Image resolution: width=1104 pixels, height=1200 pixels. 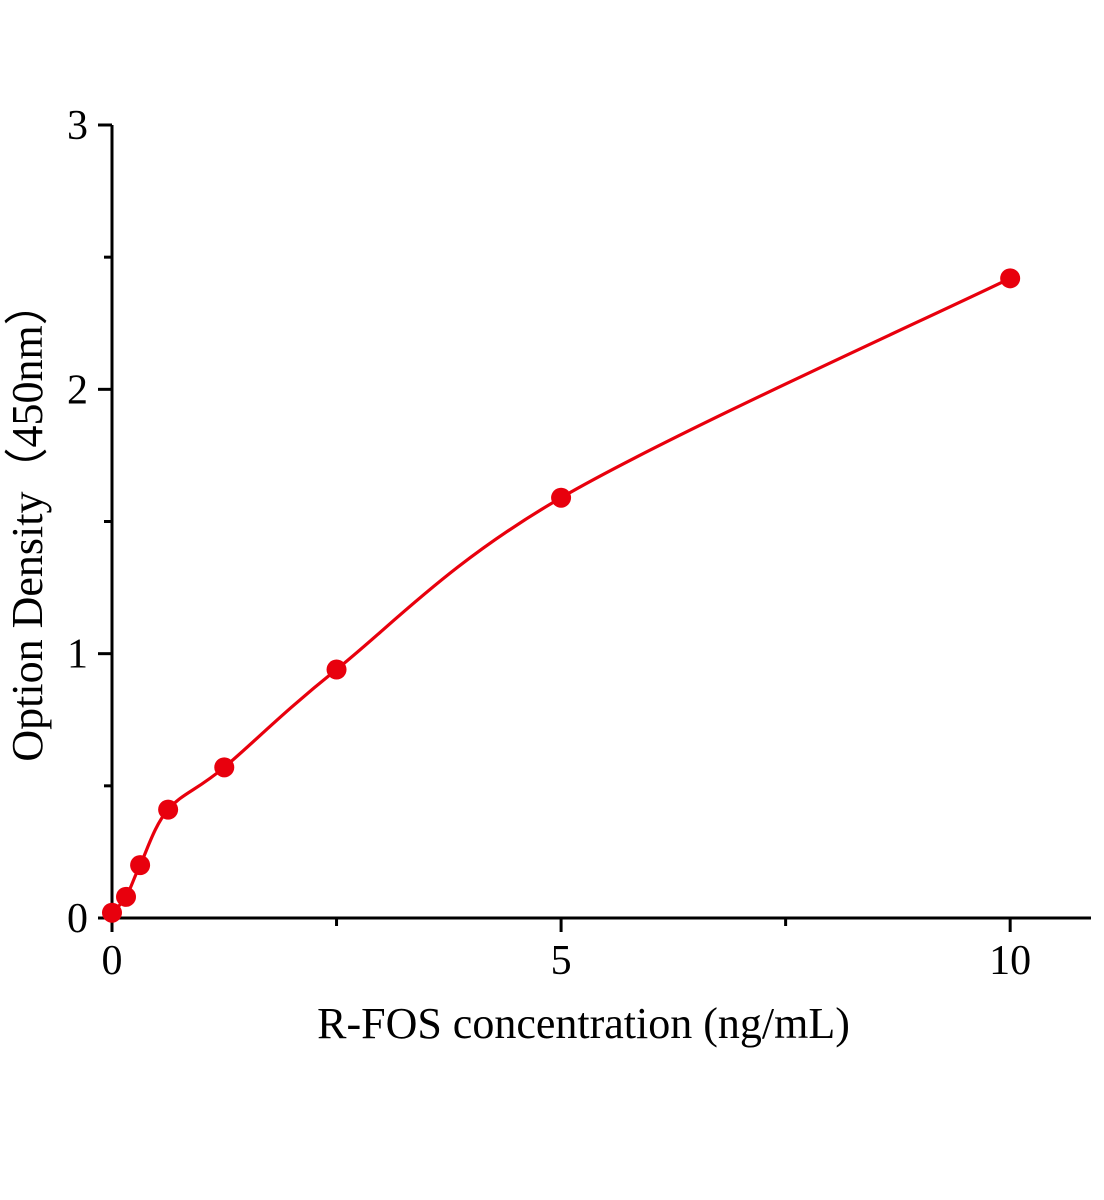 I want to click on y-tick-label: 1, so click(x=77, y=655).